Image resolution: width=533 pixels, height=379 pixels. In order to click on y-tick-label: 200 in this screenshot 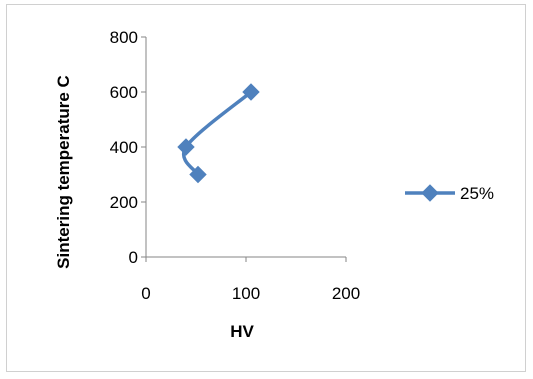, I will do `click(124, 202)`.